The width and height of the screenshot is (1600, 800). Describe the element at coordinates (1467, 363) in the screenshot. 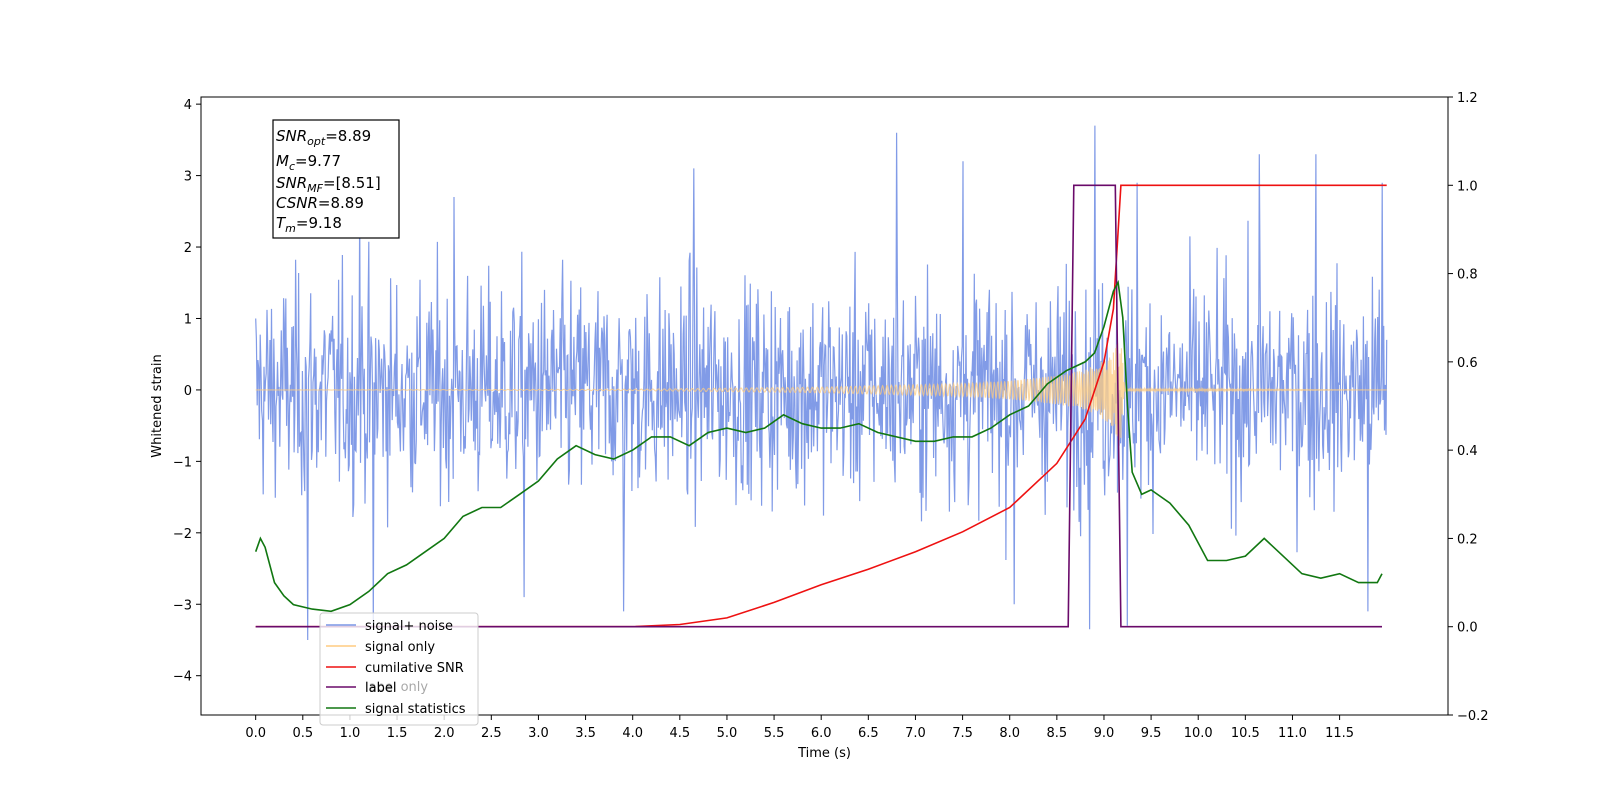

I see `y2-tick-label: 0.6` at that location.